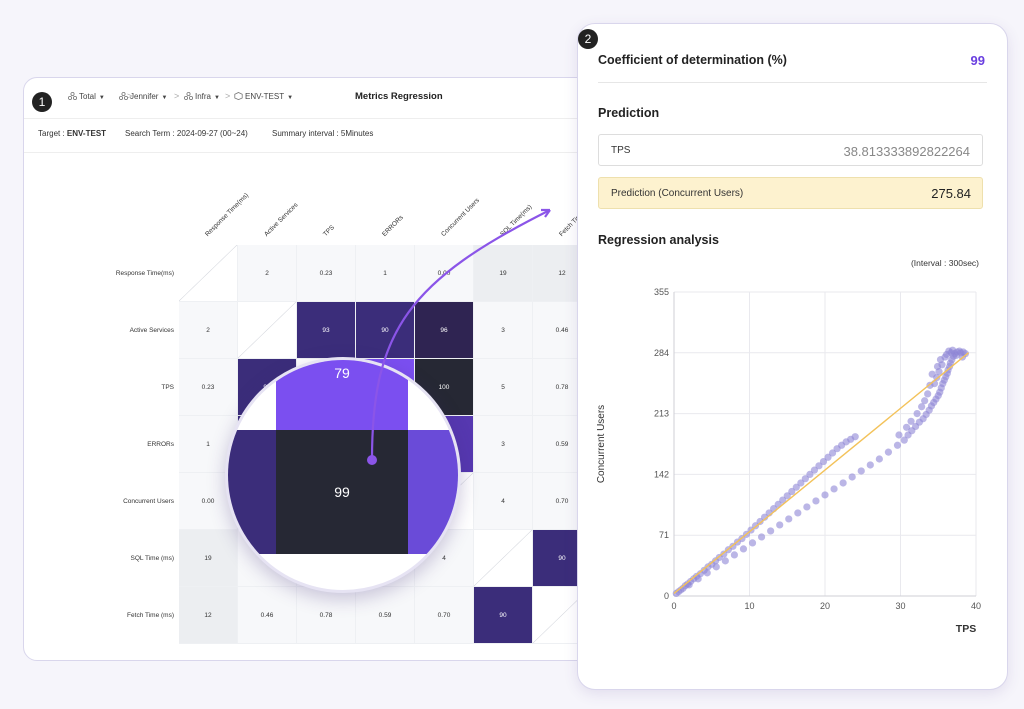 The width and height of the screenshot is (1024, 709). Describe the element at coordinates (658, 240) in the screenshot. I see `regression-title: Regression analysis` at that location.